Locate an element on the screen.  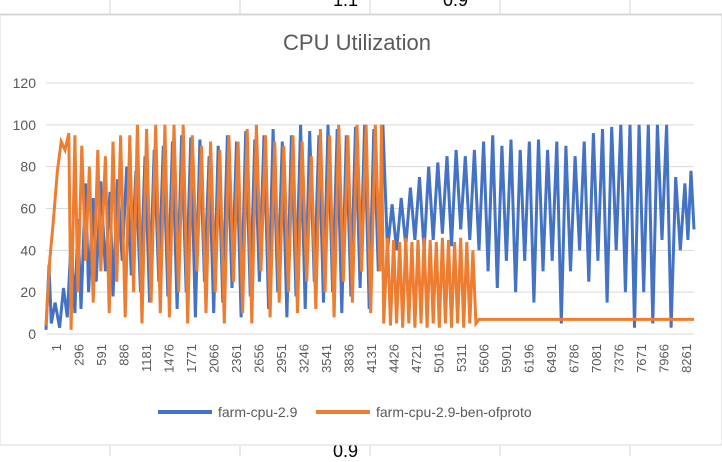
x-tick-label: 2066 is located at coordinates (214, 358).